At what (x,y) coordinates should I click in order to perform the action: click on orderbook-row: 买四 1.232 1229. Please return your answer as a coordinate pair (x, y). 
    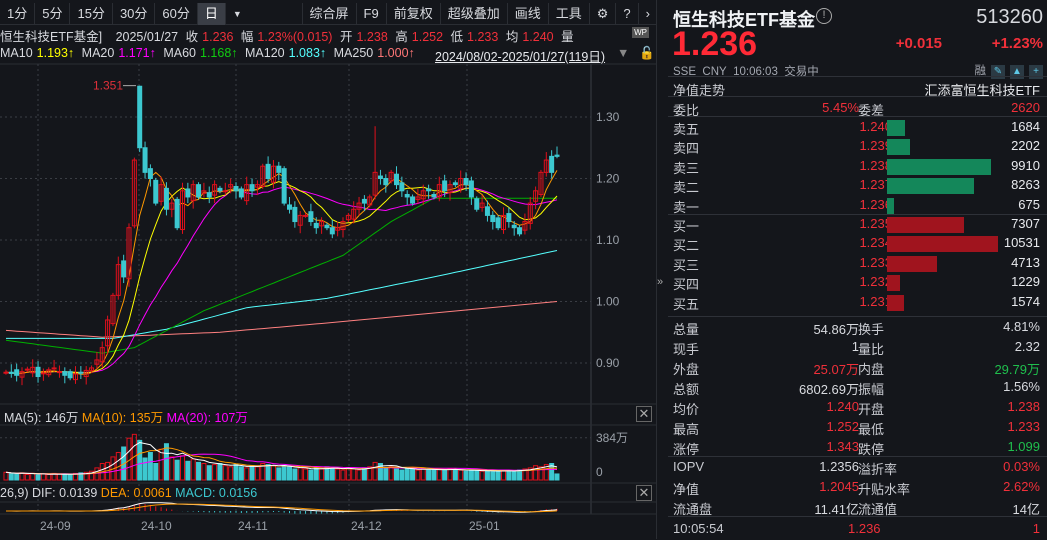
    Looking at the image, I should click on (857, 282).